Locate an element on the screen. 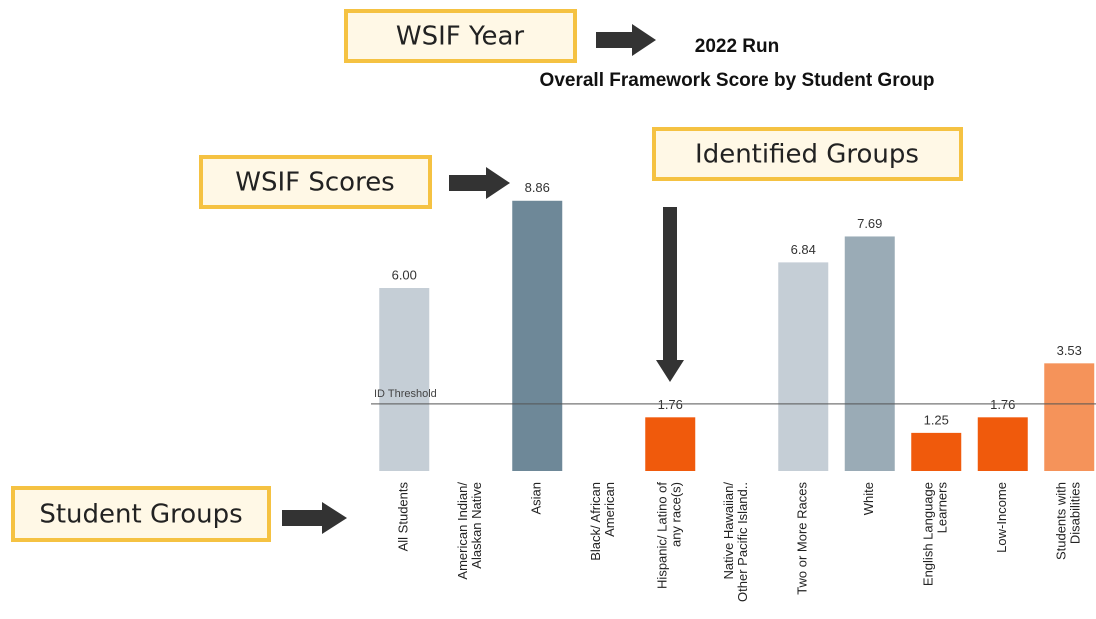 Image resolution: width=1096 pixels, height=619 pixels. chart-title: 2022 Run is located at coordinates (737, 46).